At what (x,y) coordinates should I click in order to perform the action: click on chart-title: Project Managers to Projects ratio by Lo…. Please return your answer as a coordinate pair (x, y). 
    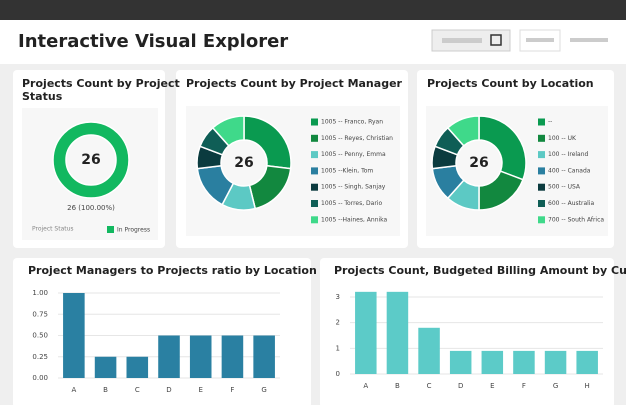
    Looking at the image, I should click on (172, 270).